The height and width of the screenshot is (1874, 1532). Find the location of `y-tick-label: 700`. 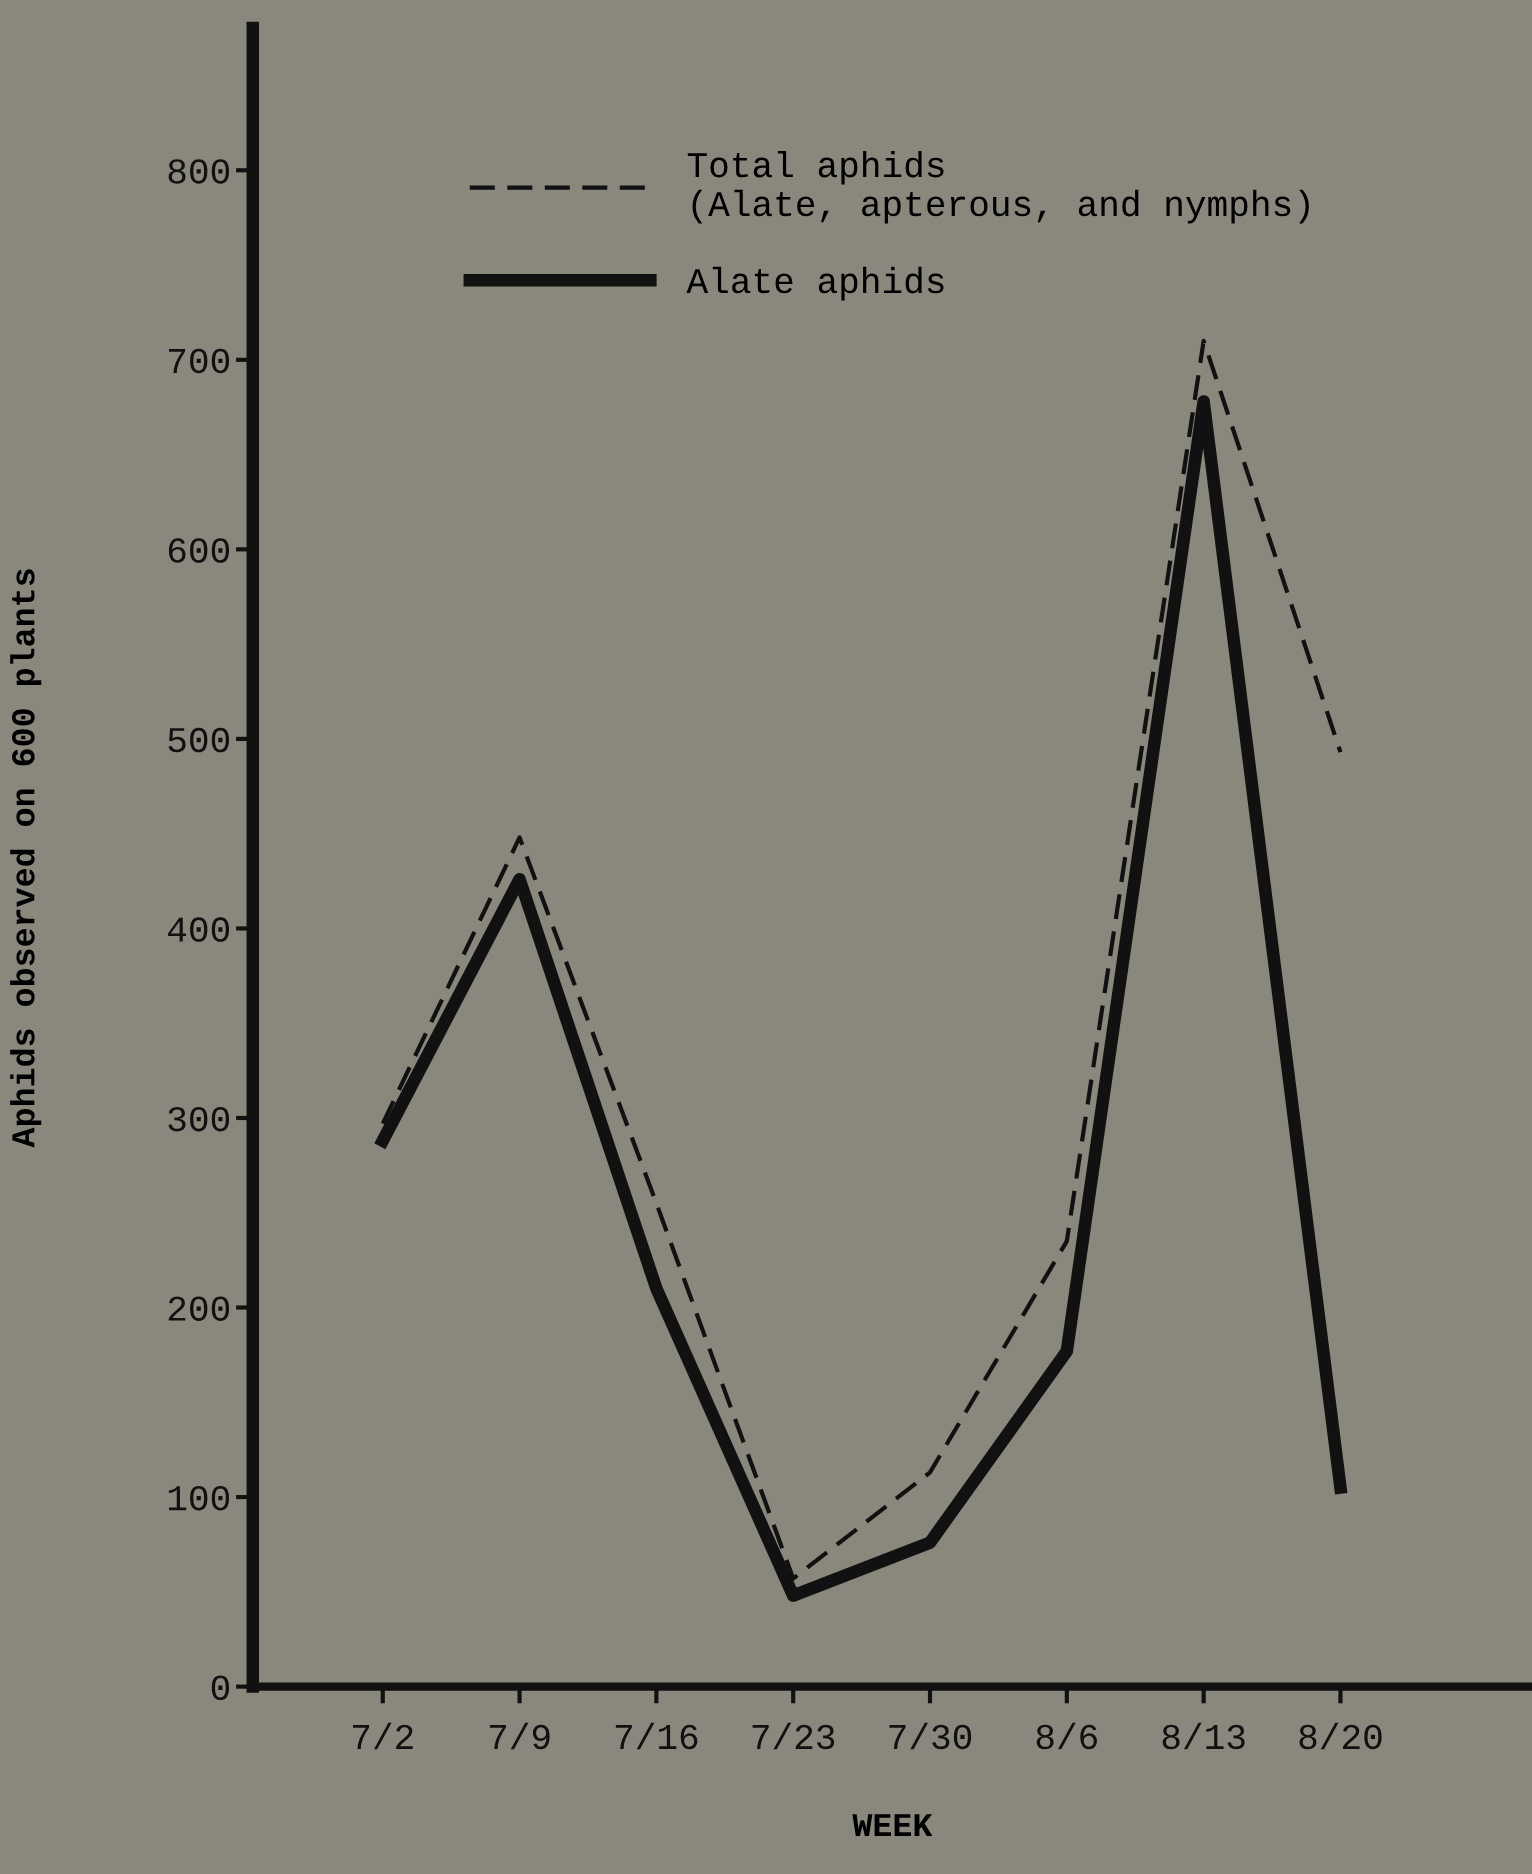

y-tick-label: 700 is located at coordinates (199, 361).